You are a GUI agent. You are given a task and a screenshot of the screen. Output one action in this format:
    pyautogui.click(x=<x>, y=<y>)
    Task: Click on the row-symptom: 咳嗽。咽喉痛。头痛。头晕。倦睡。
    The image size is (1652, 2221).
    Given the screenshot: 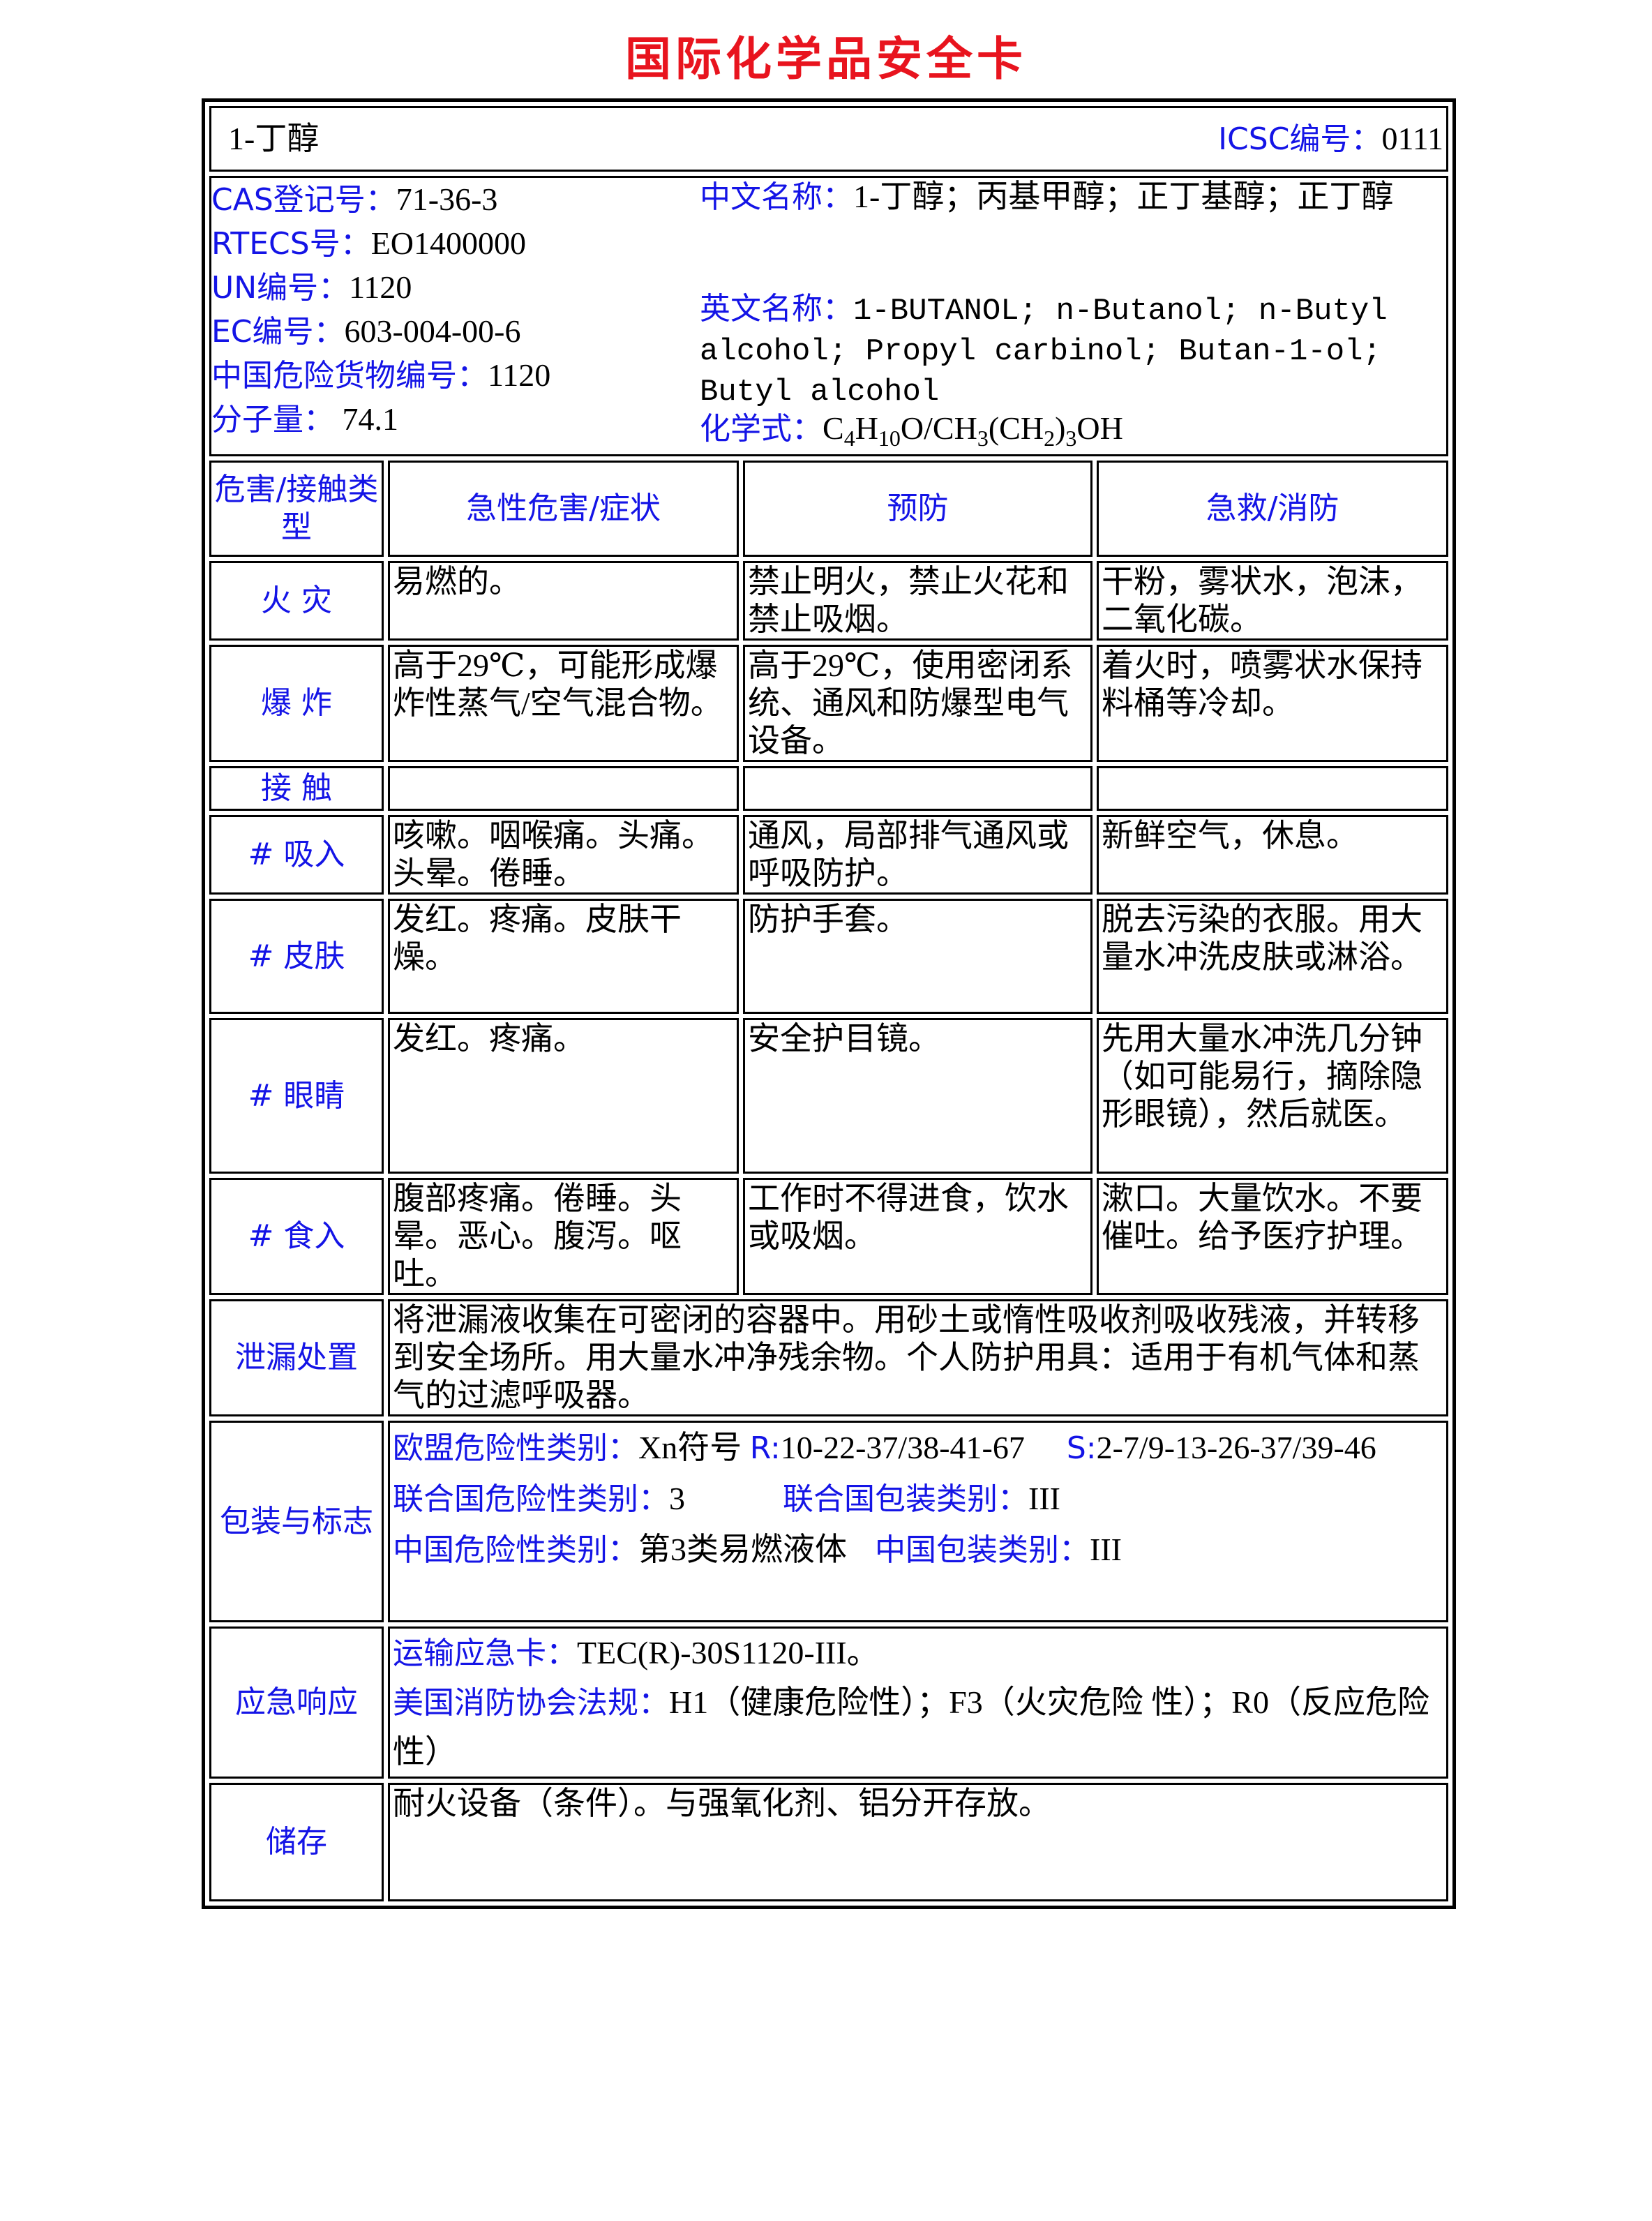 What is the action you would take?
    pyautogui.click(x=563, y=855)
    